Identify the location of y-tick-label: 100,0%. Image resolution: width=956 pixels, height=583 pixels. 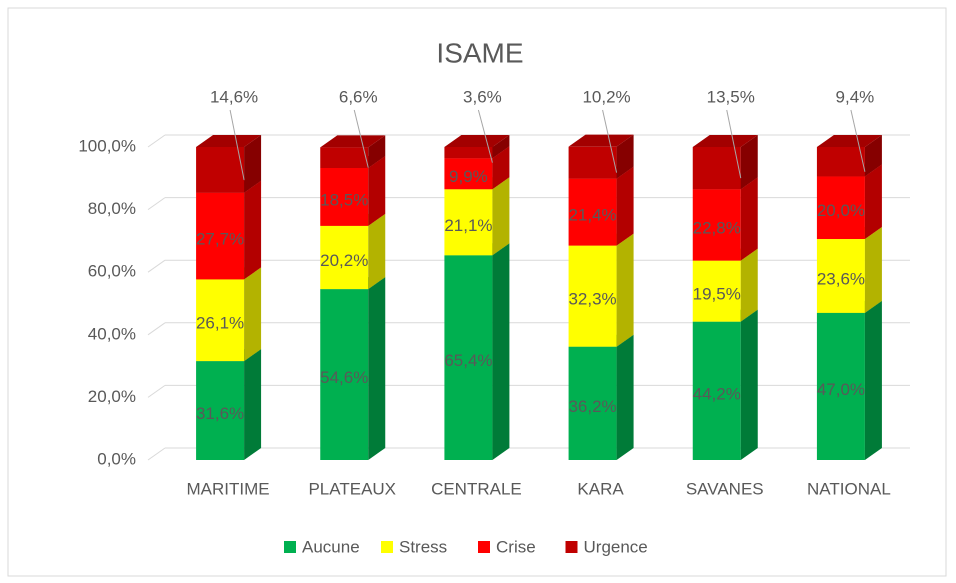
(107, 145).